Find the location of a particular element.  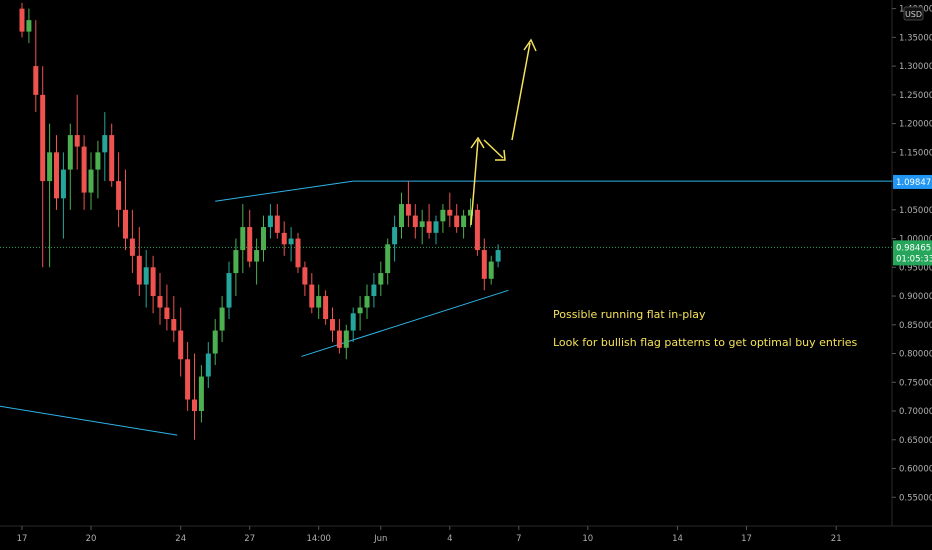

x-tick-label: 24 is located at coordinates (180, 539).